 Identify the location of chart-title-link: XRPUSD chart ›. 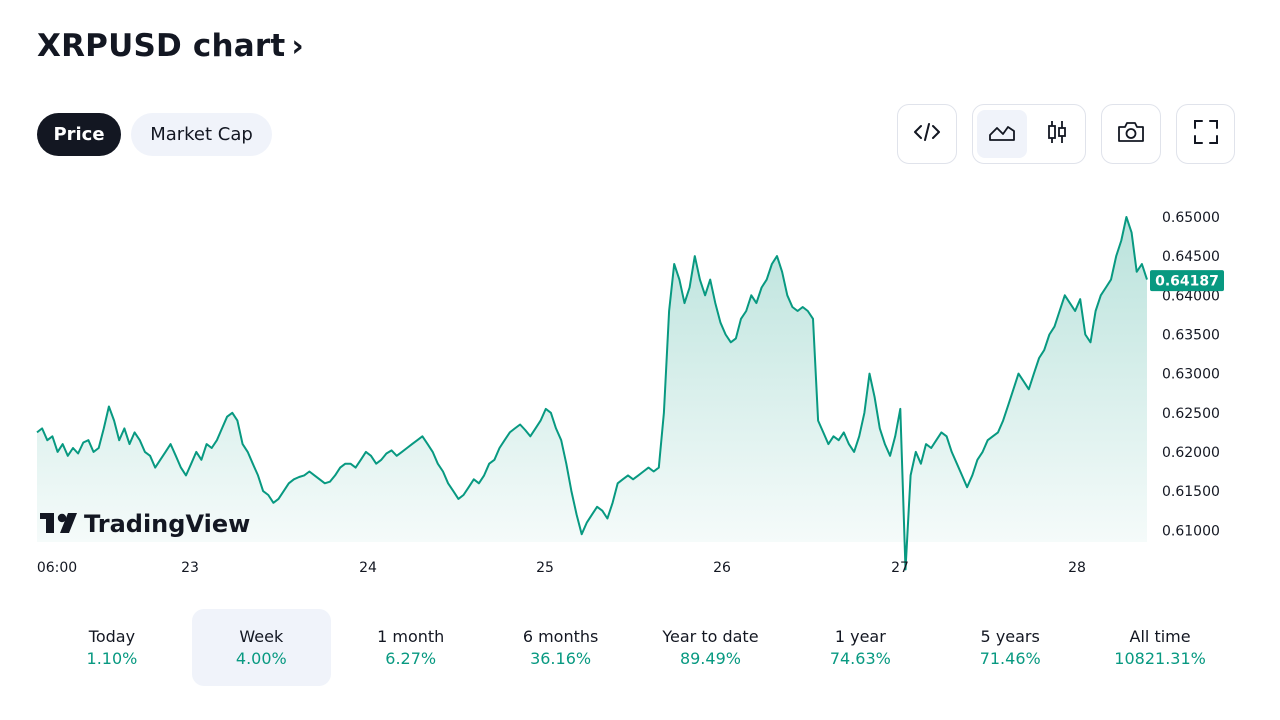
(170, 46).